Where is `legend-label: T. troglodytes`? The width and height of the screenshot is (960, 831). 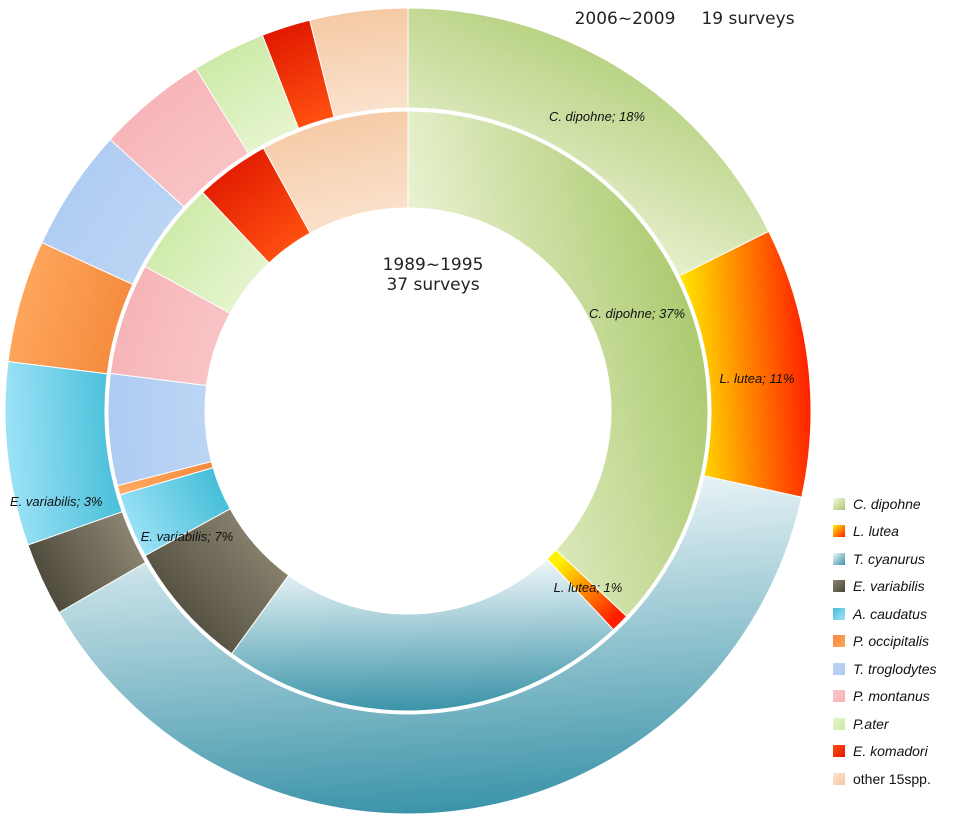 legend-label: T. troglodytes is located at coordinates (895, 668).